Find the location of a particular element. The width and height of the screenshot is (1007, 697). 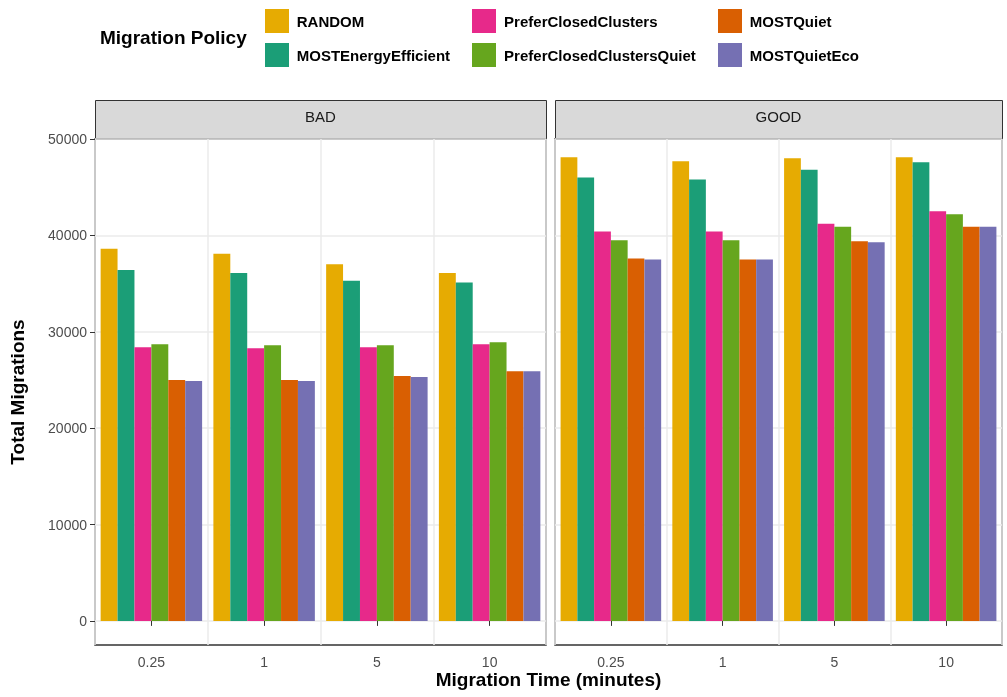

y-tick-label: 50000 is located at coordinates (68, 139).